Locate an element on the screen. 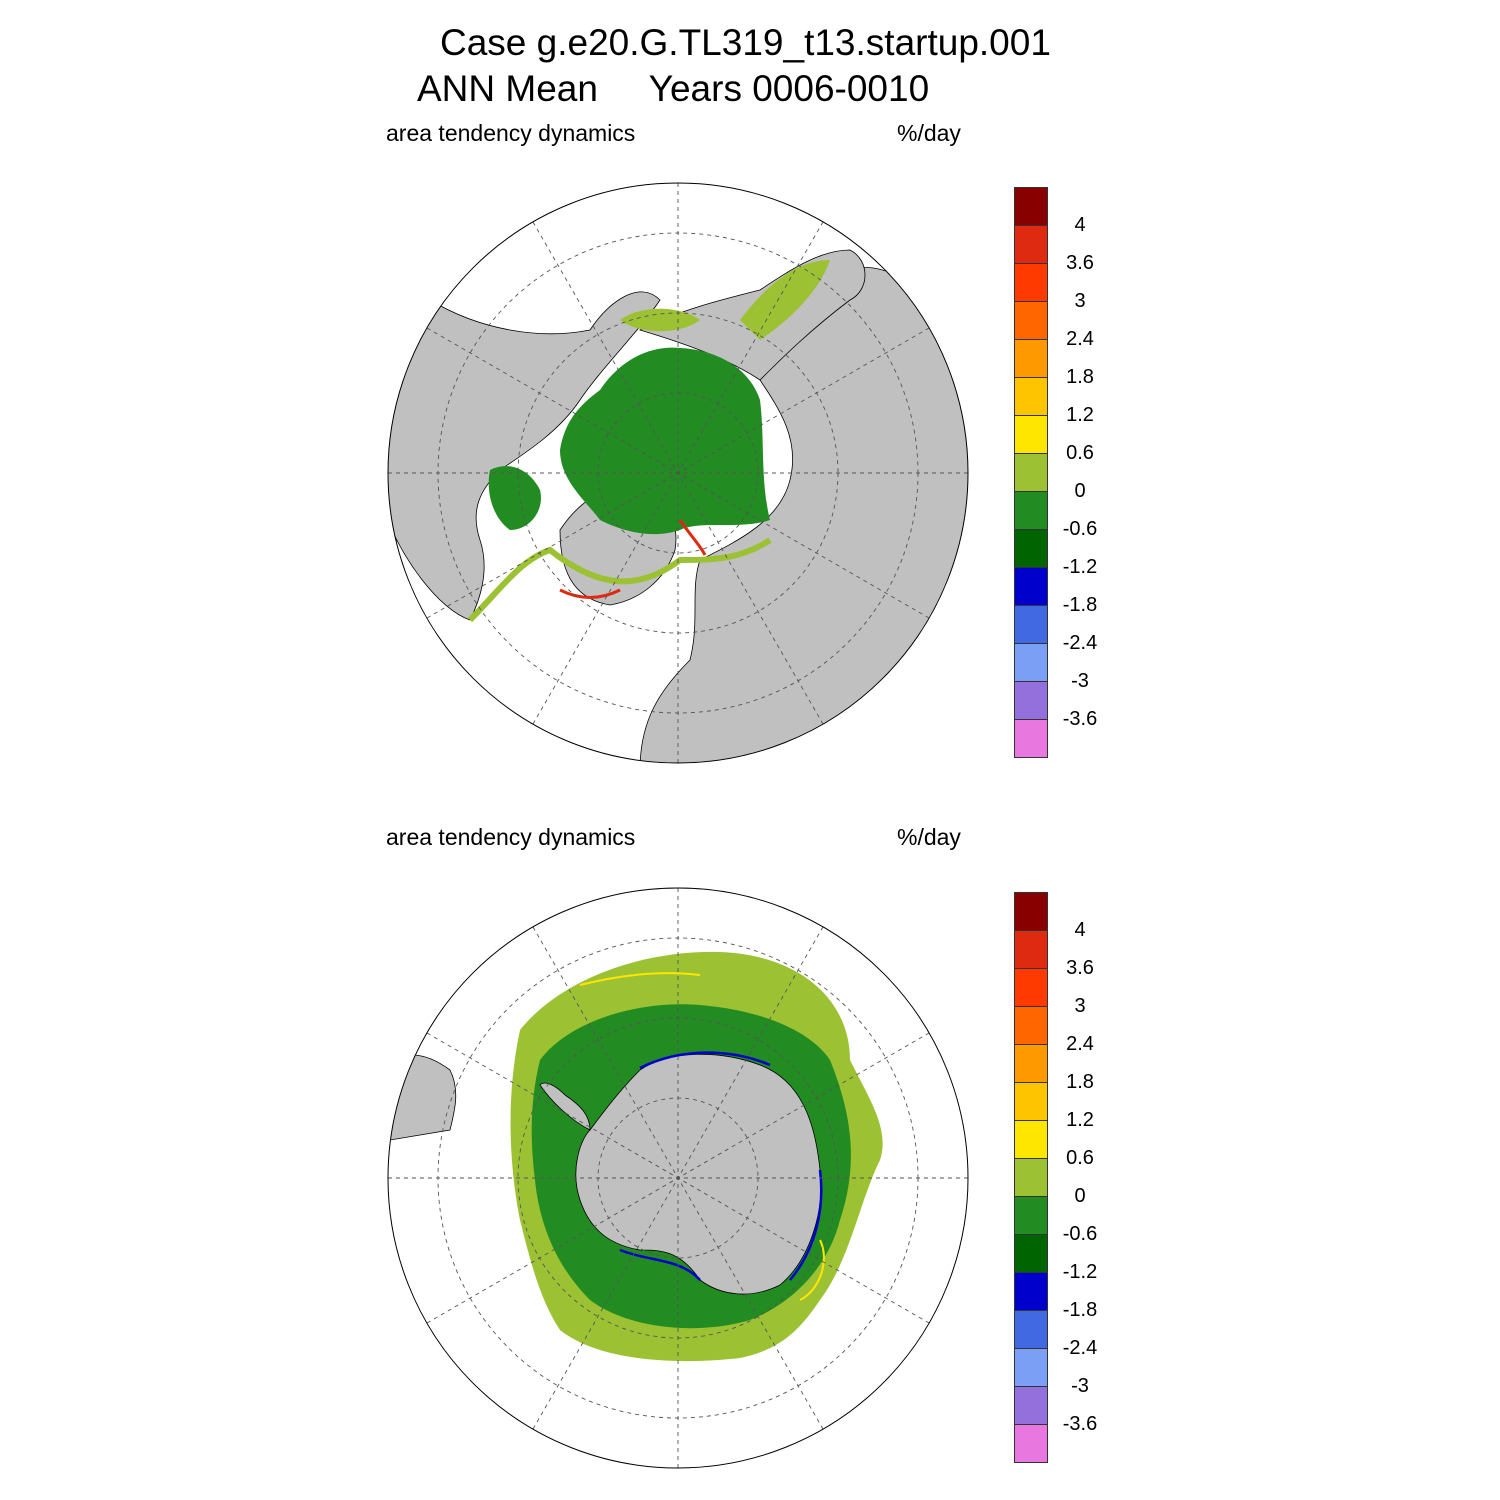 This screenshot has width=1500, height=1500. north-sea-ice is located at coordinates (665, 441).